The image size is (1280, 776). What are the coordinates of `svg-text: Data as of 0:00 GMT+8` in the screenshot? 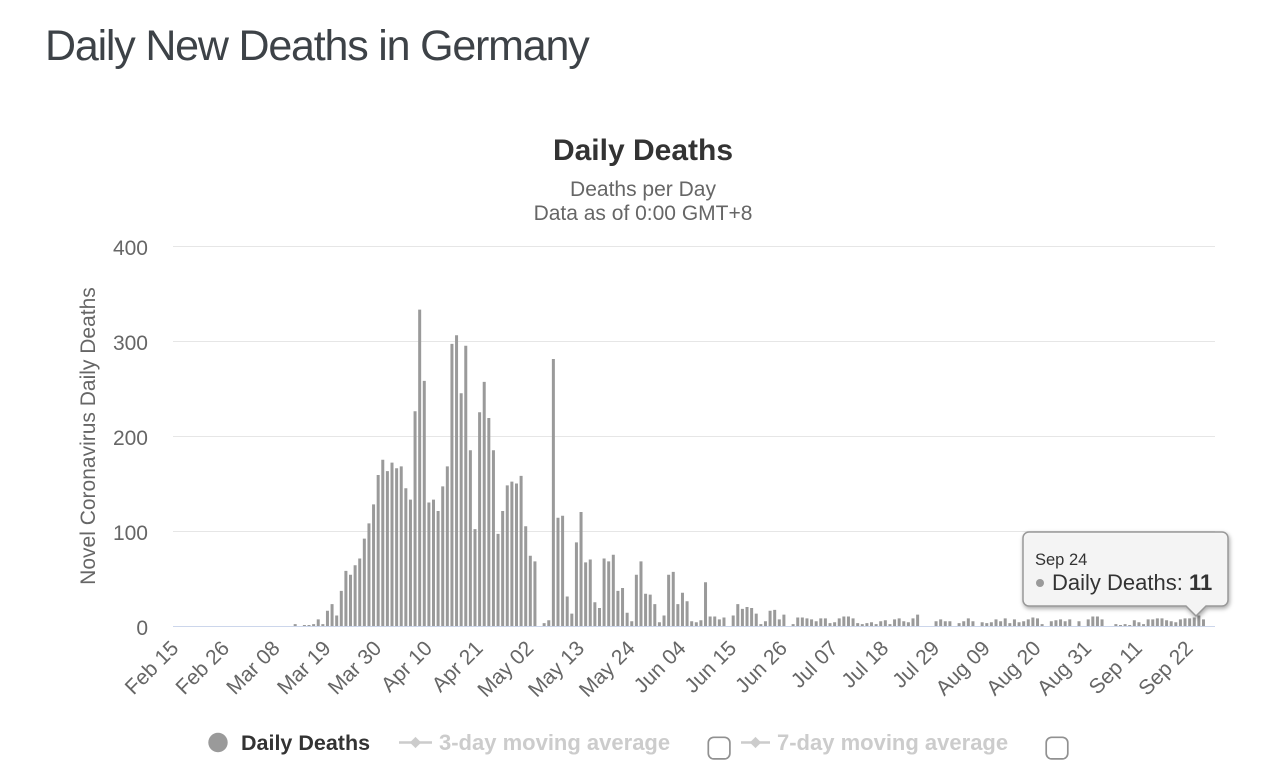 It's located at (643, 213).